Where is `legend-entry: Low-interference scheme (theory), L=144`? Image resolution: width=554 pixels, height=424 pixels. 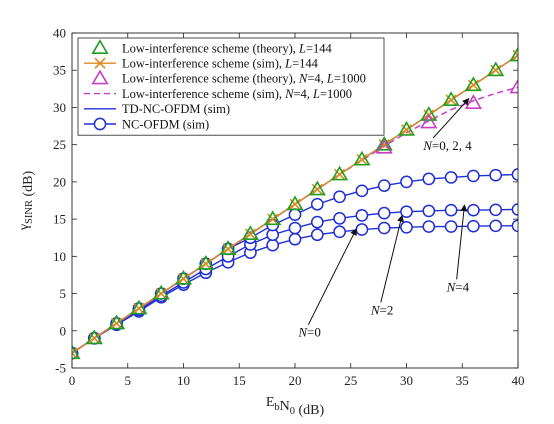 legend-entry: Low-interference scheme (theory), L=144 is located at coordinates (212, 47).